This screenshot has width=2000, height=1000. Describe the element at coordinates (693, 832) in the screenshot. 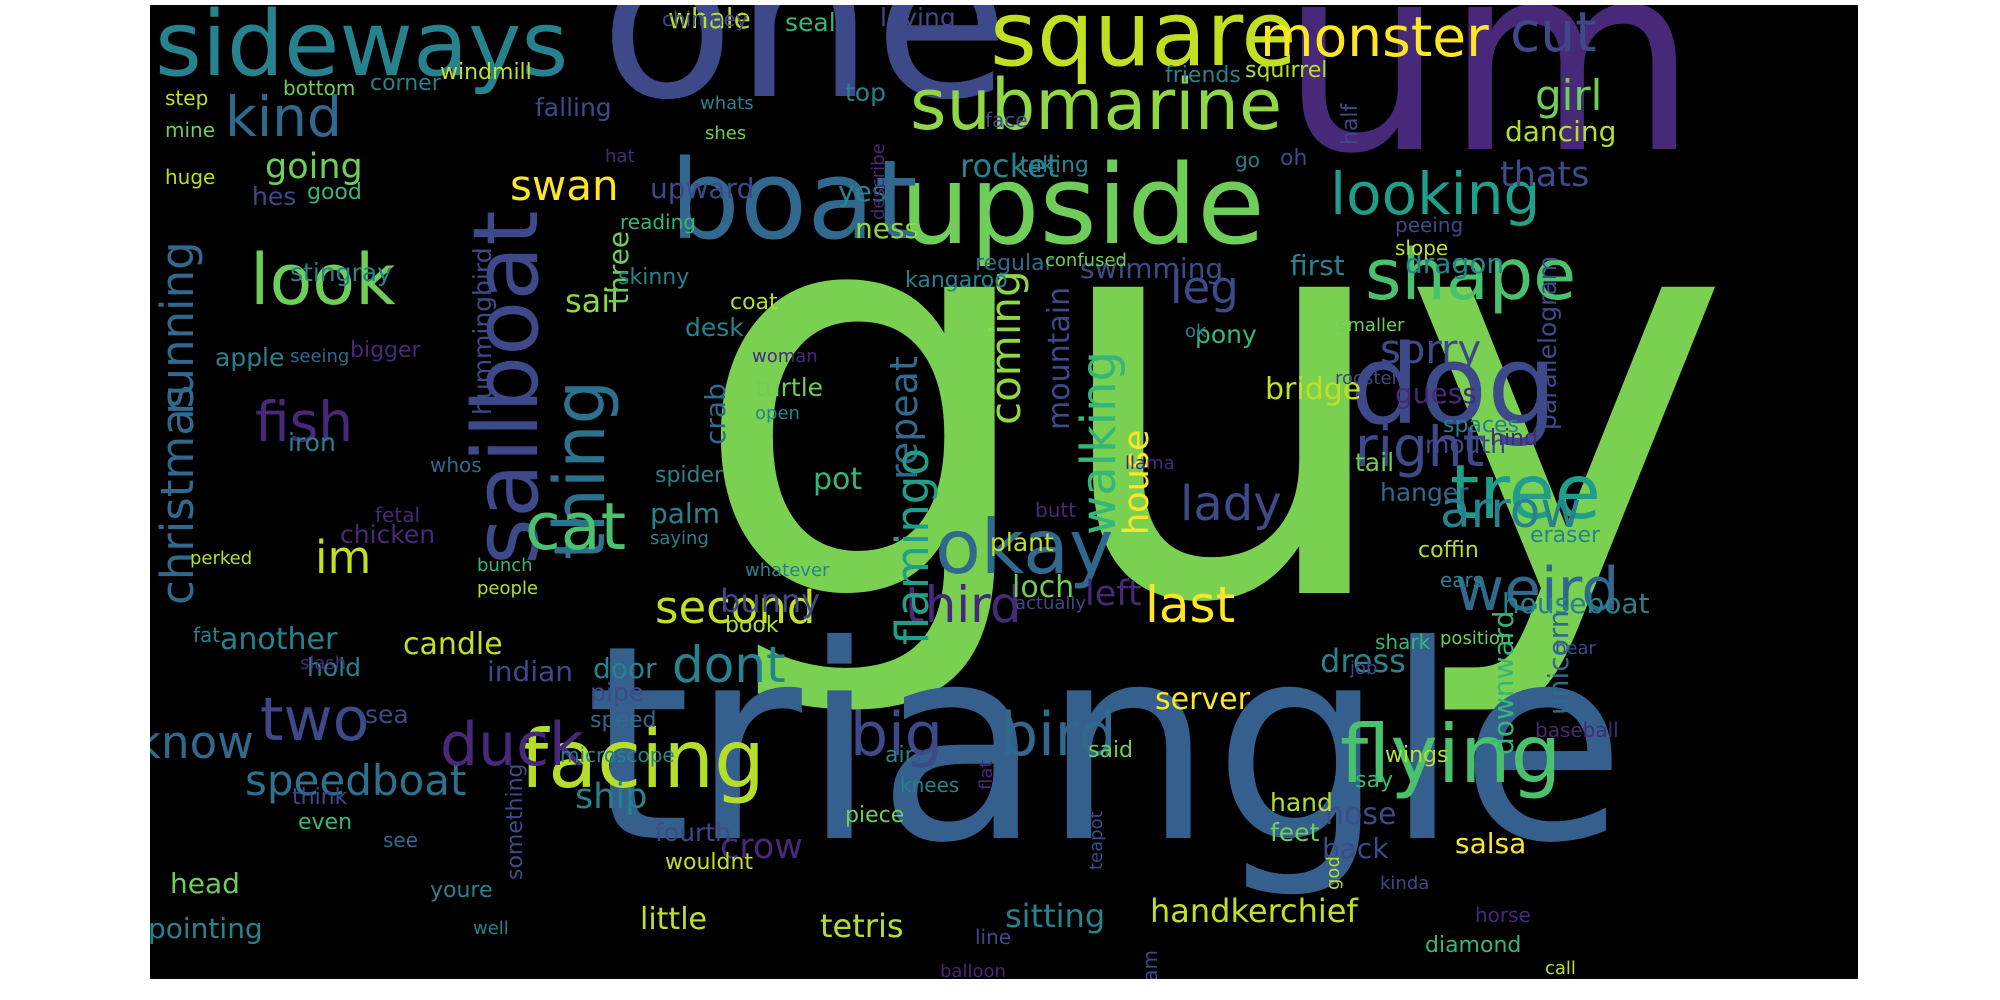

I see `word-fourth: fourth` at that location.